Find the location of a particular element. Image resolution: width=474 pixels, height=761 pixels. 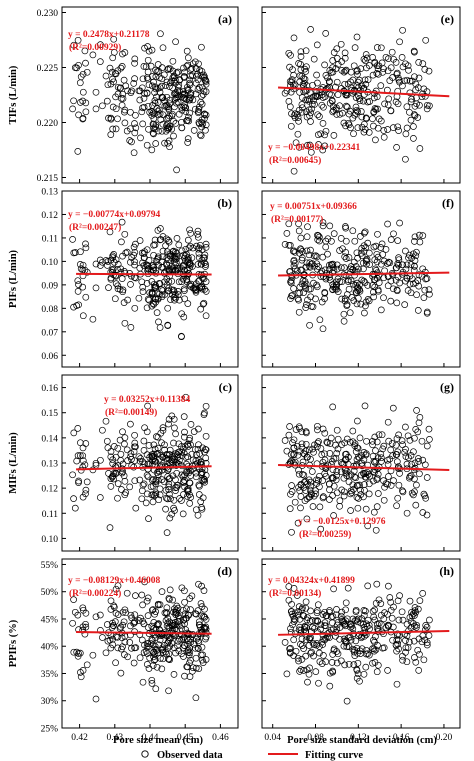

y-tick-label: 0.215 is located at coordinates (48, 179).